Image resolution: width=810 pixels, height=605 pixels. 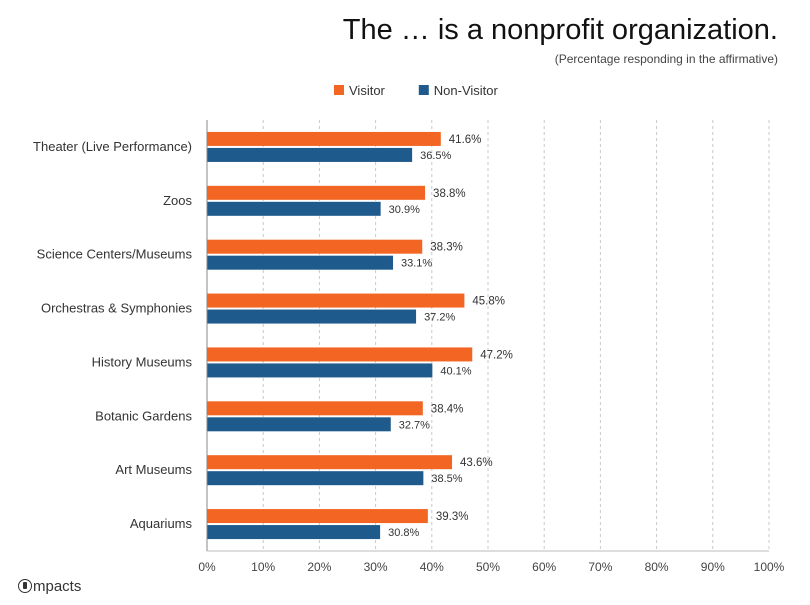 I want to click on x-tick-label: 50%, so click(x=488, y=567).